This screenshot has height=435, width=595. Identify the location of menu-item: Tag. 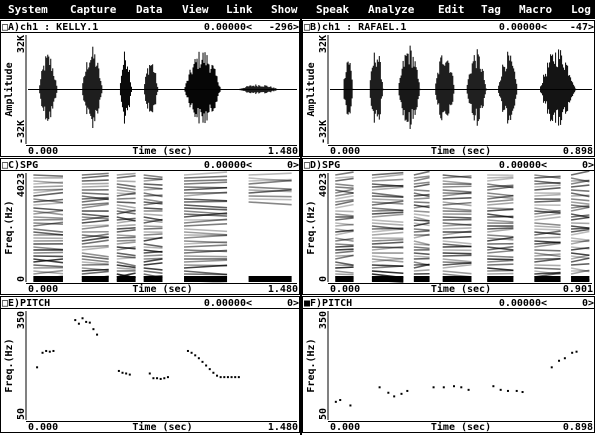
(491, 9).